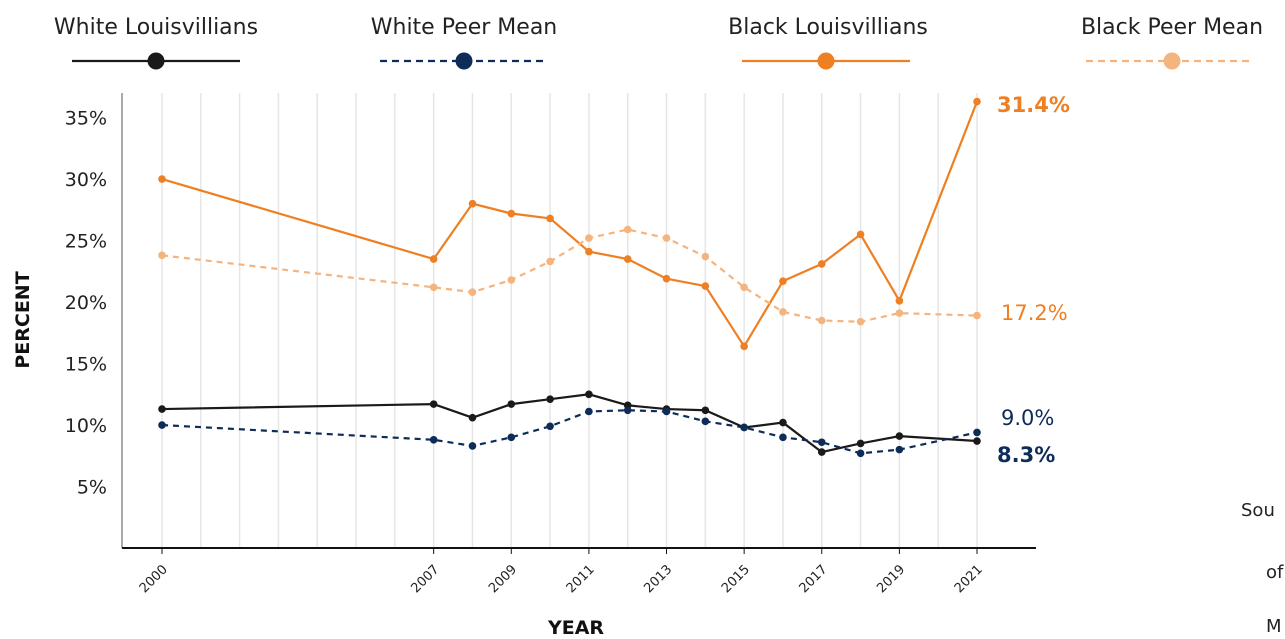  What do you see at coordinates (1275, 572) in the screenshot?
I see `side-text-fragment: of` at bounding box center [1275, 572].